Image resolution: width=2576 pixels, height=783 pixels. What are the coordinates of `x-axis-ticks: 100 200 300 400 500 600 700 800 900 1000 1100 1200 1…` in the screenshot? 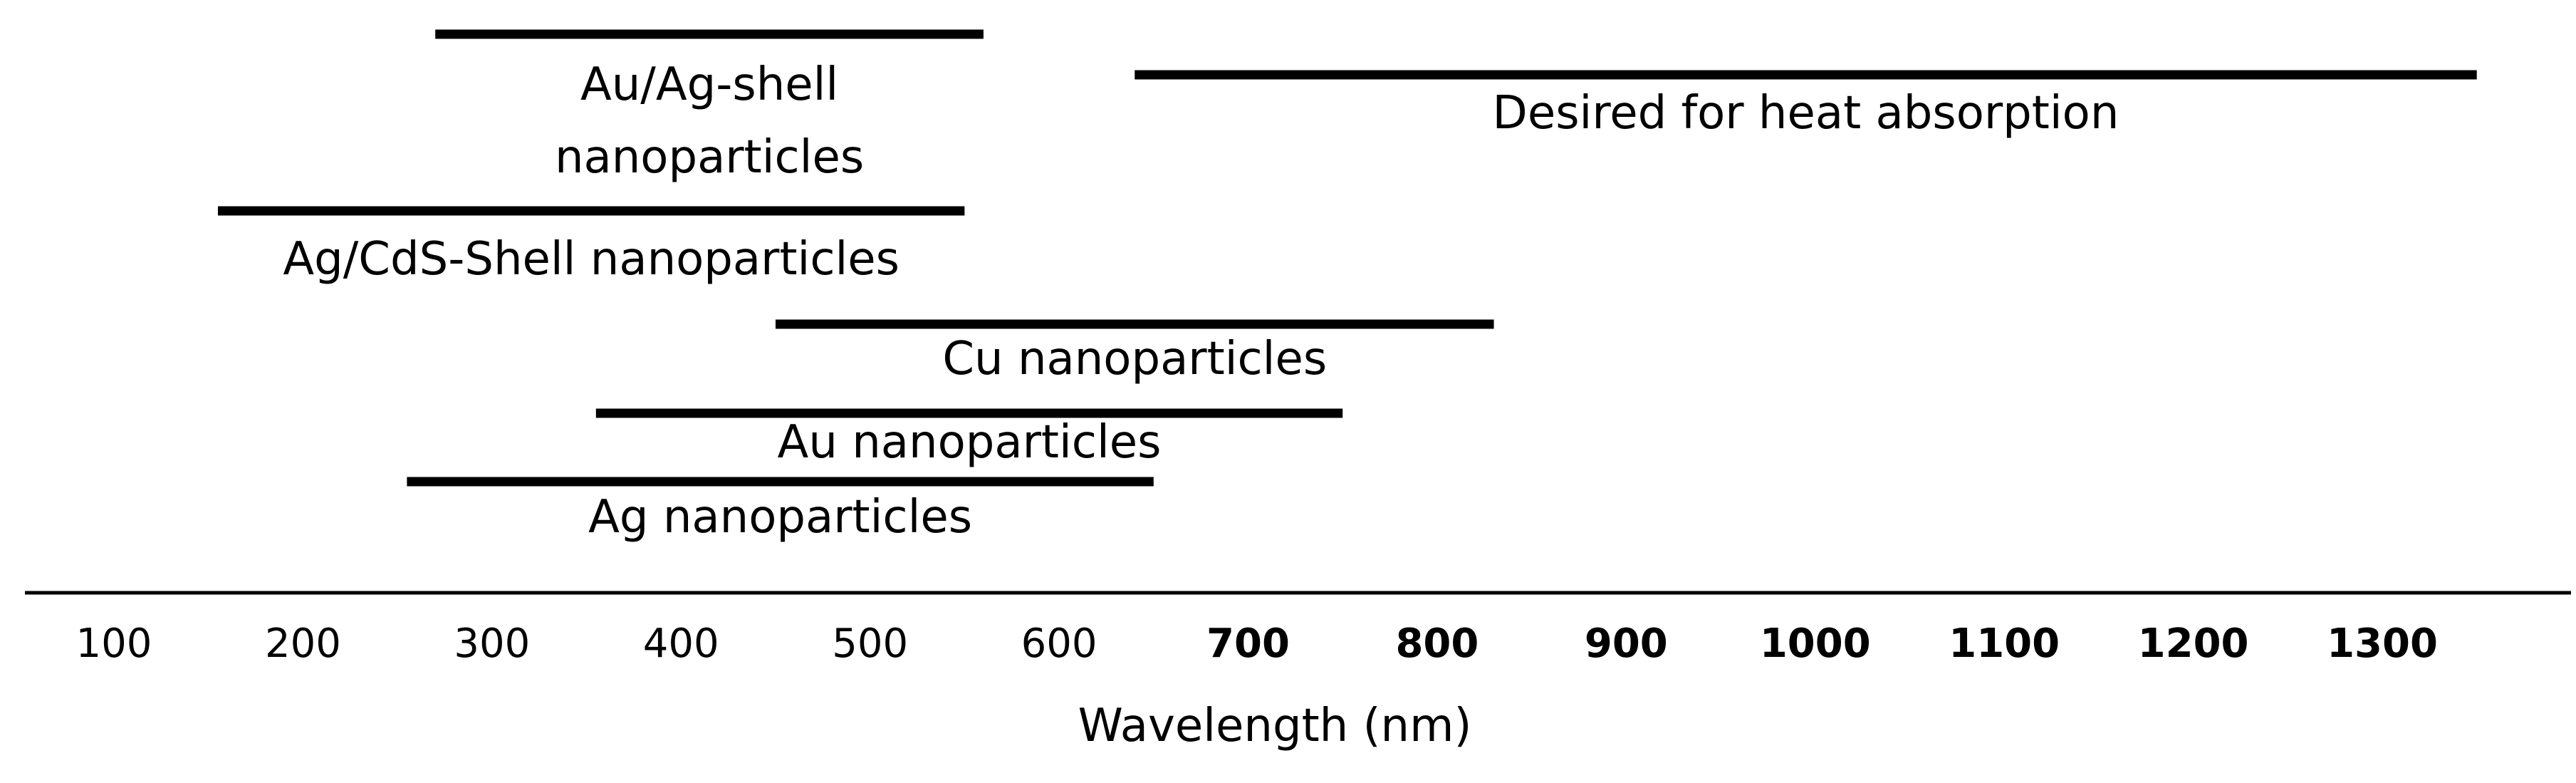 It's located at (1257, 644).